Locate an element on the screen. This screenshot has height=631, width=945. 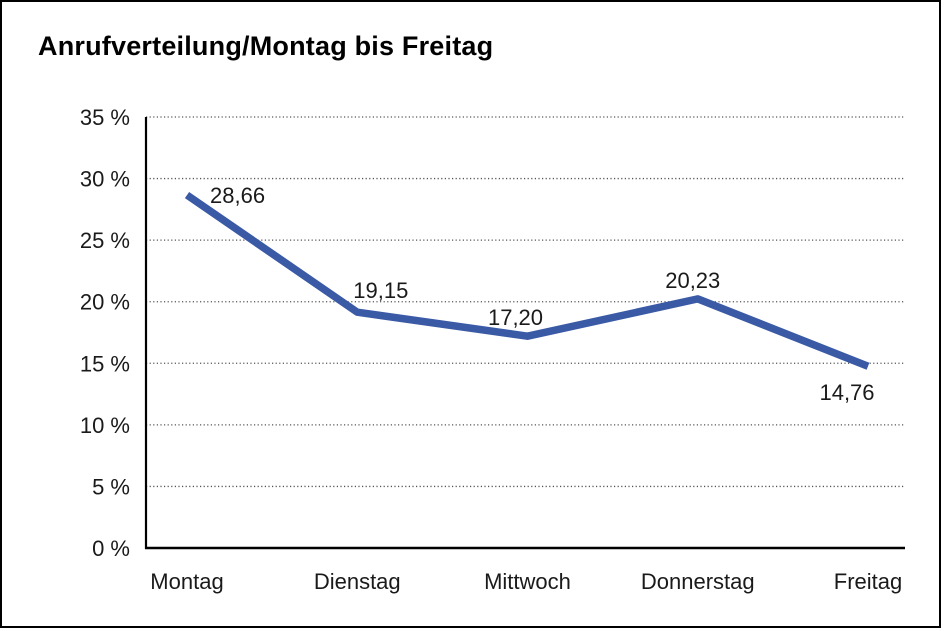
y-tick-label: 30 % is located at coordinates (105, 179).